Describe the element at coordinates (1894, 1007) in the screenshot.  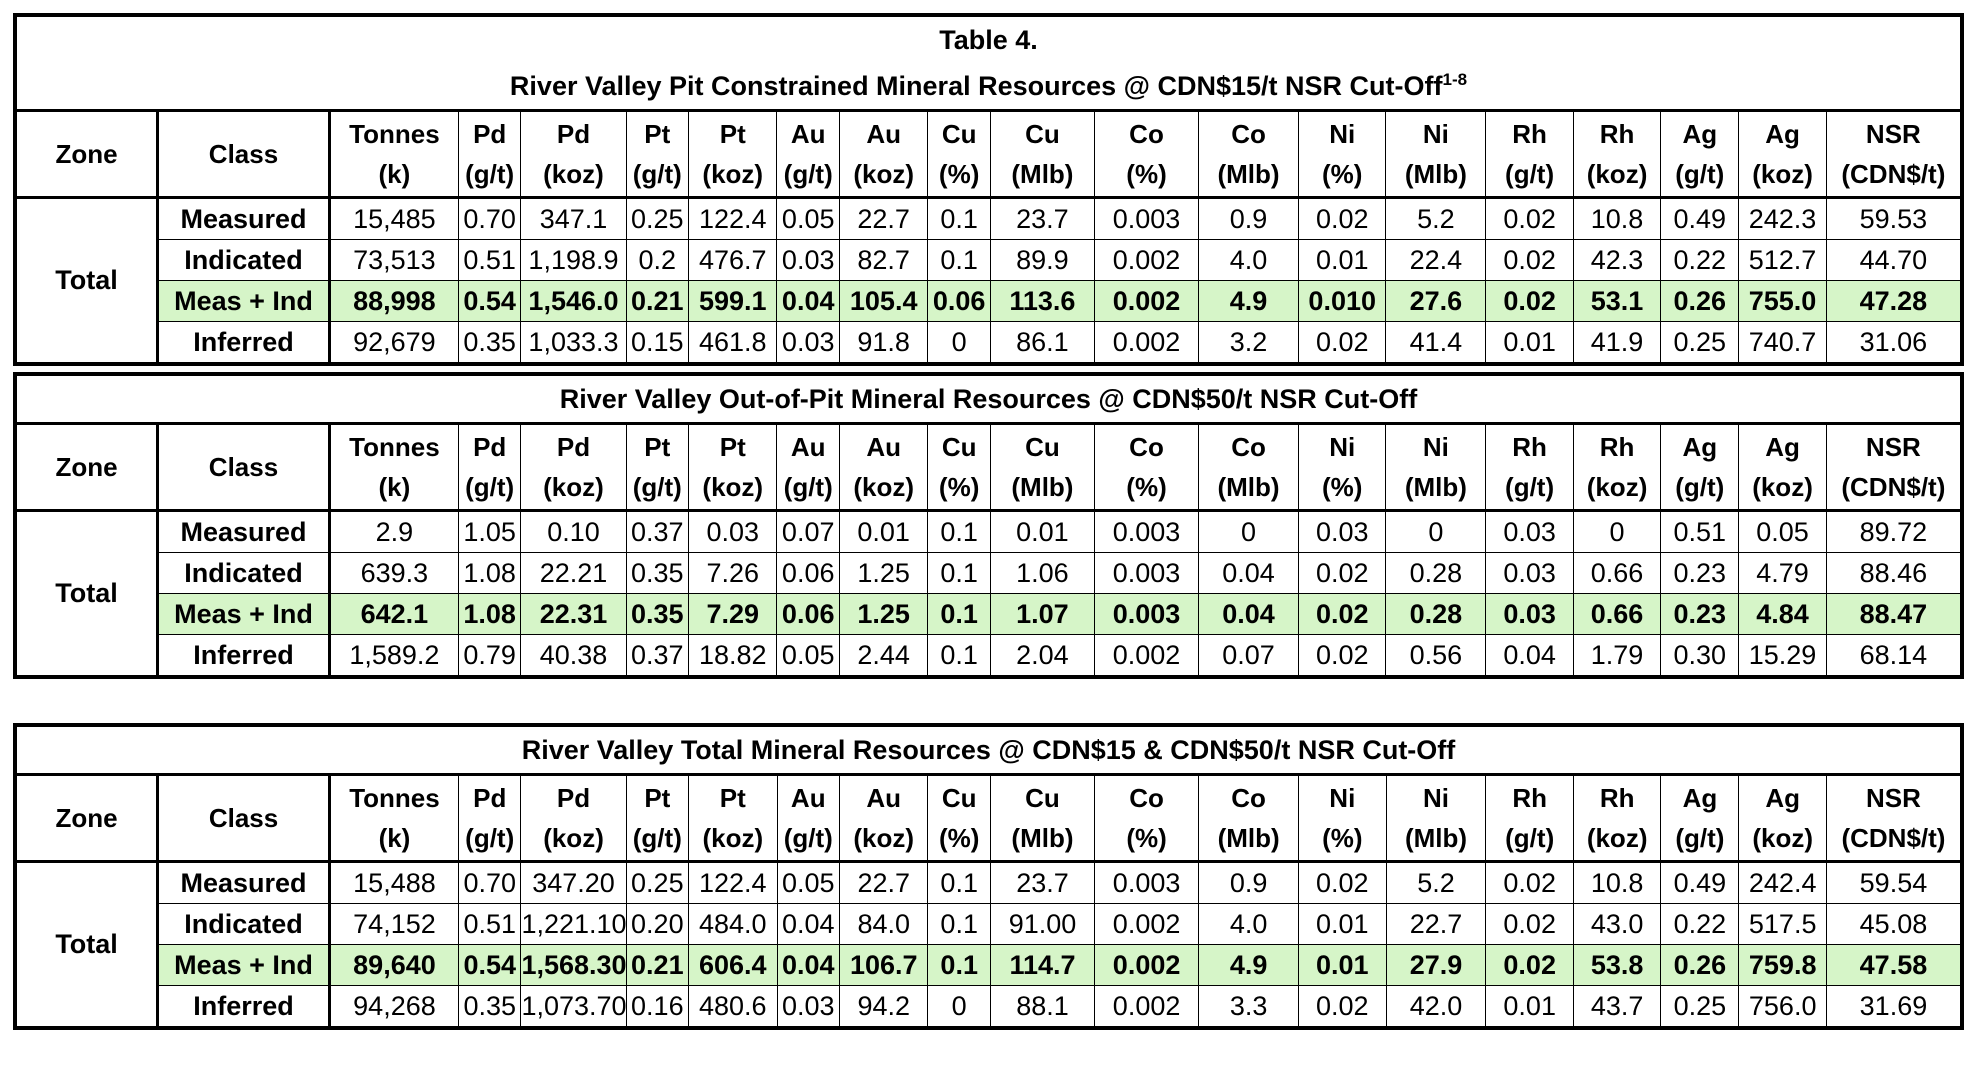
I see `value-cell: 31.69` at that location.